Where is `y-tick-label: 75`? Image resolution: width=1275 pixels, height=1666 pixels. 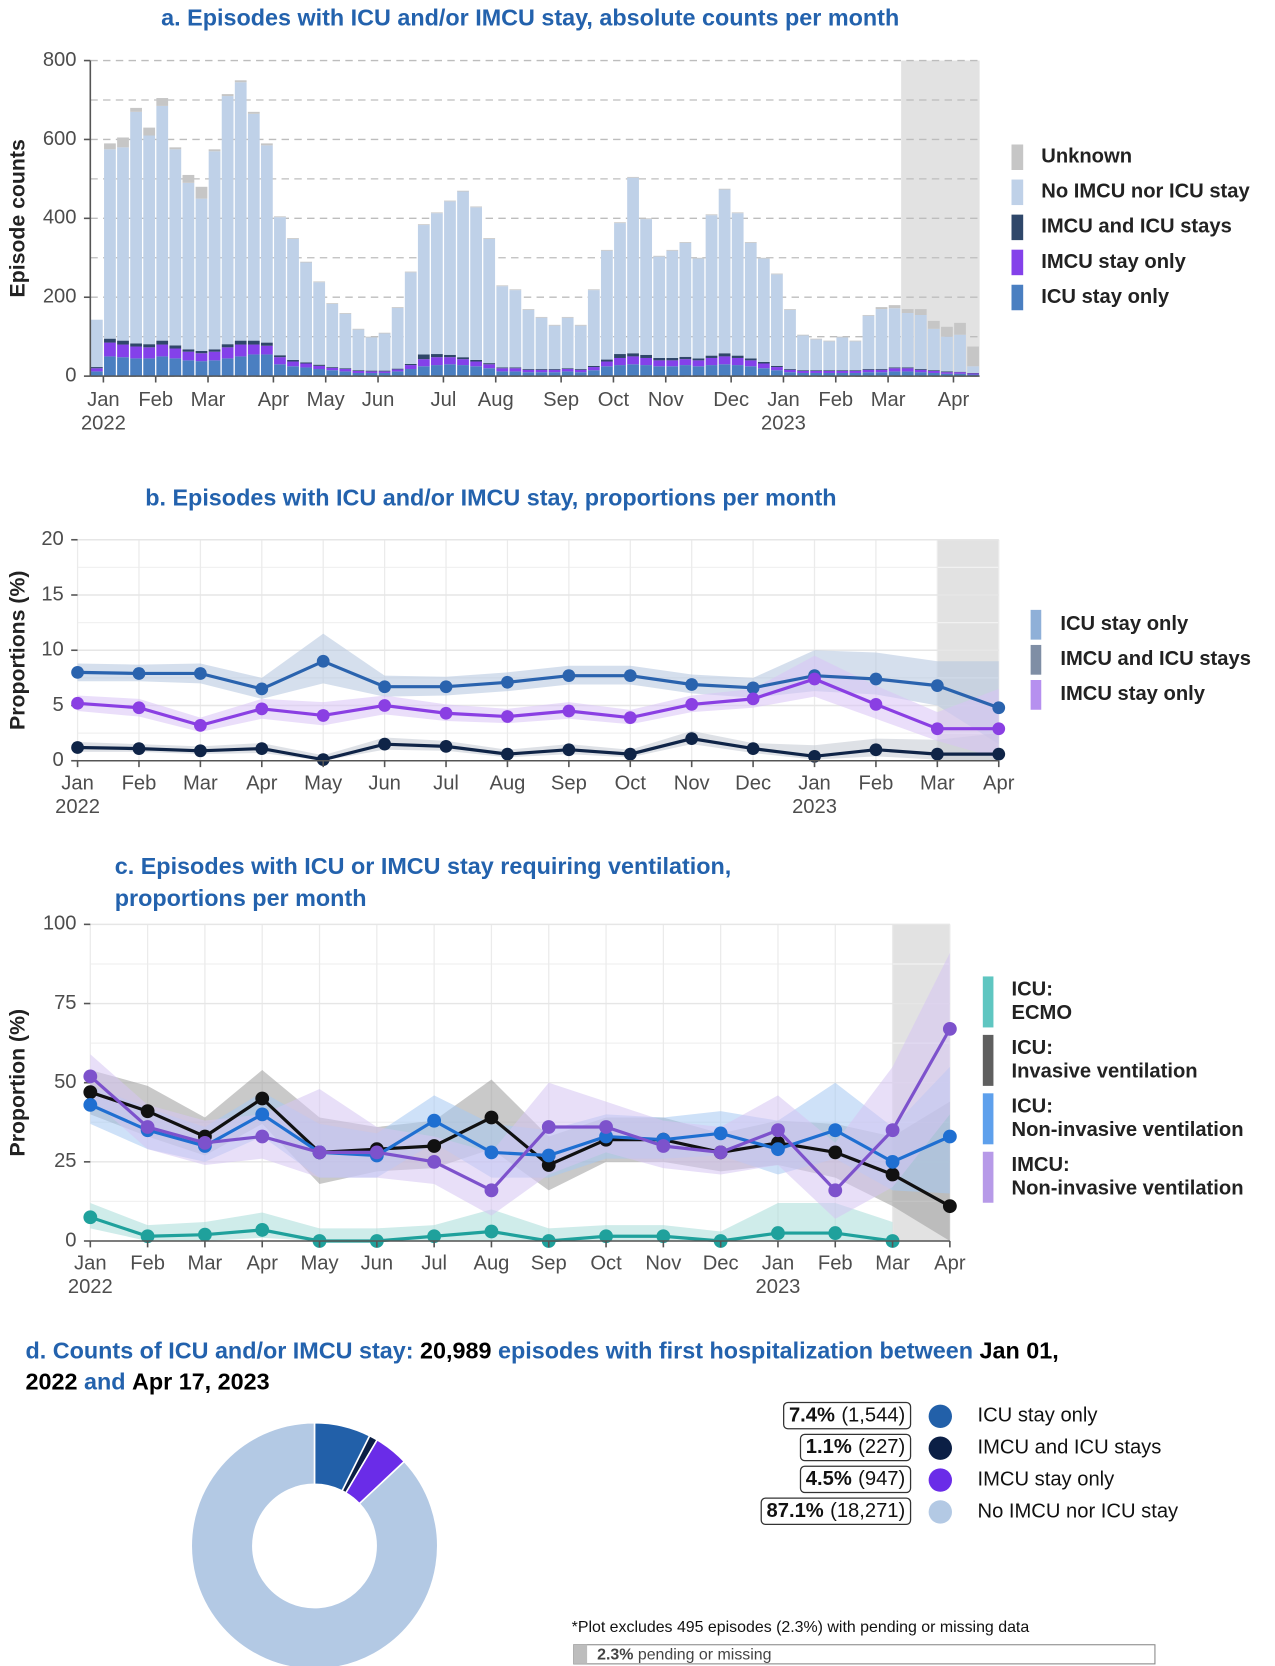
y-tick-label: 75 is located at coordinates (65, 1003).